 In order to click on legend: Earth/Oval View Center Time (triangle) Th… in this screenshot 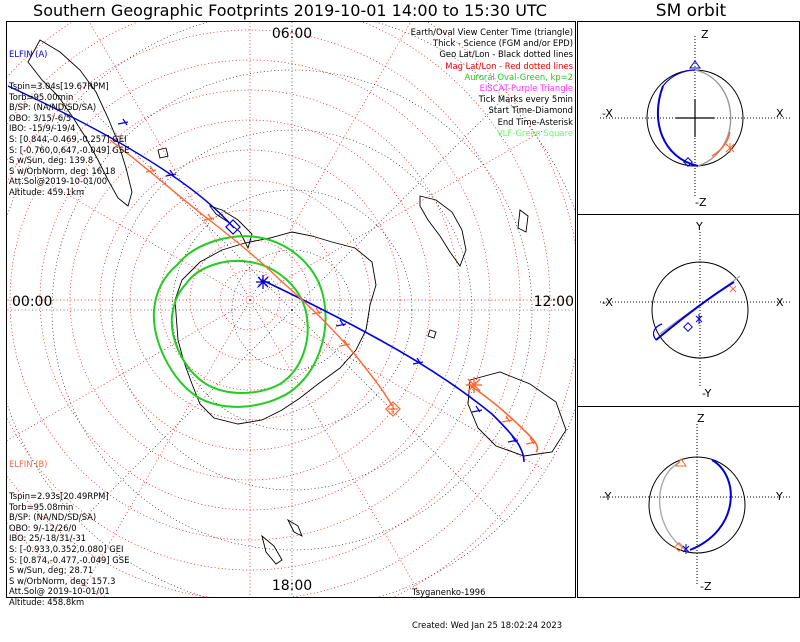, I will do `click(492, 83)`.